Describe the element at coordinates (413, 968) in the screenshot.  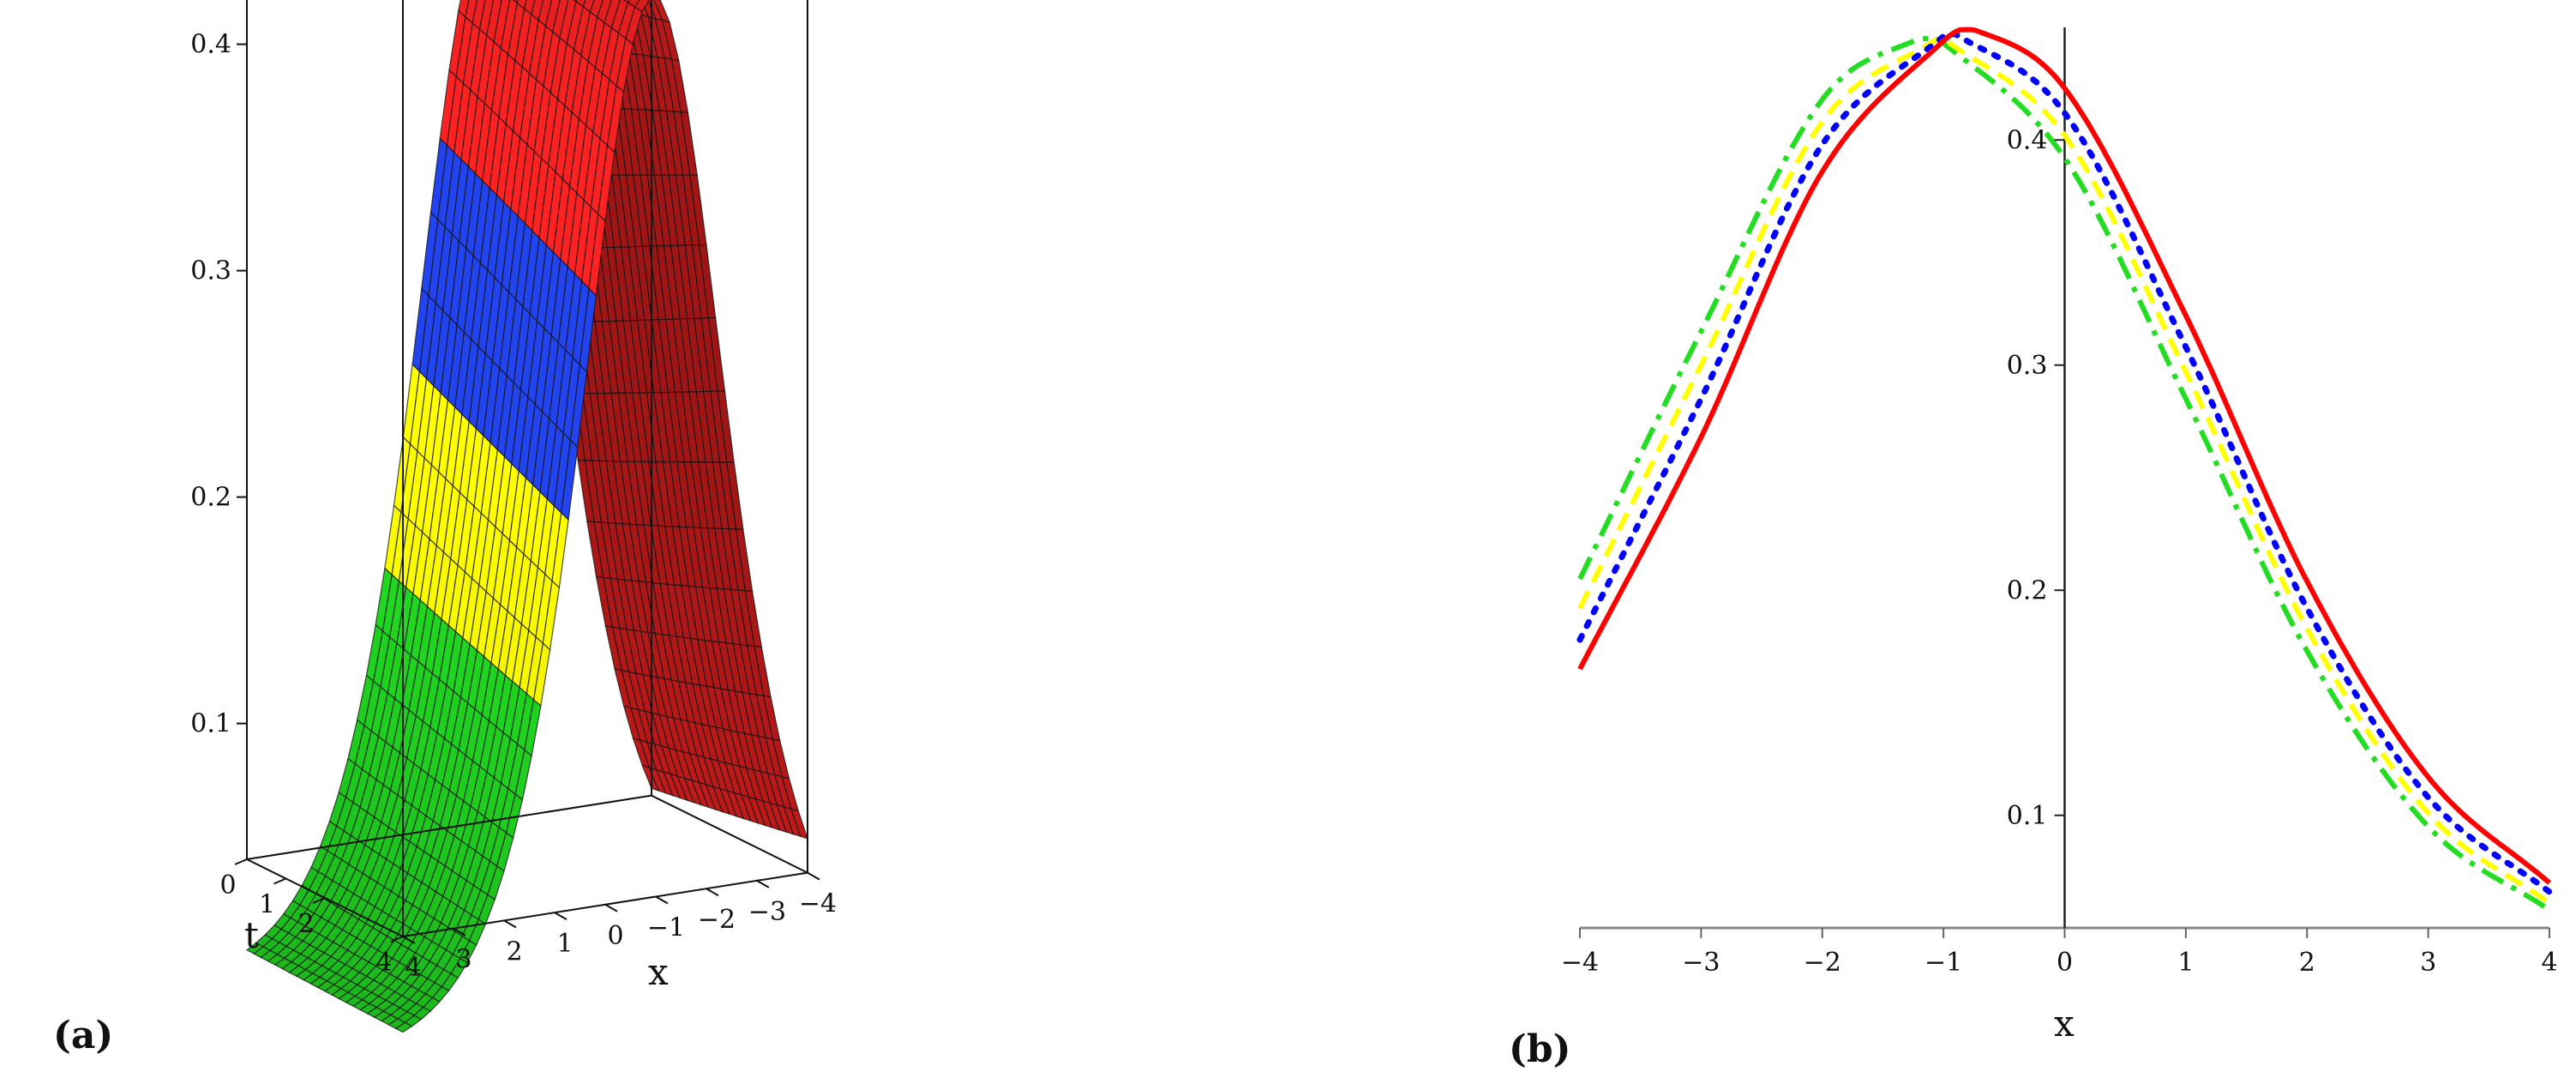
I see `x-tick-label-a: 4` at that location.